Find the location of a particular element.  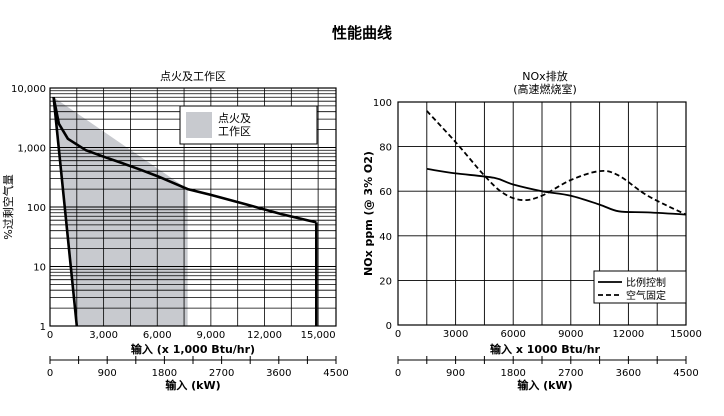

legend-swatch is located at coordinates (199, 125).